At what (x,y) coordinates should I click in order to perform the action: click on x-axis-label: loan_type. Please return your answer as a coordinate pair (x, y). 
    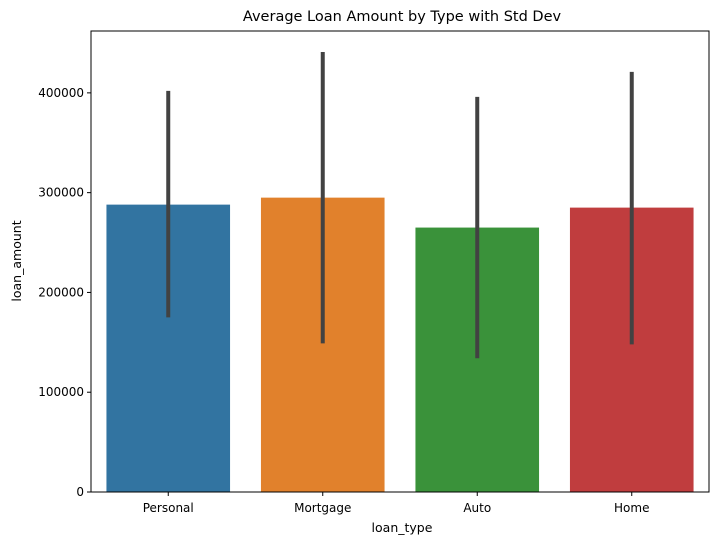
    Looking at the image, I should click on (402, 527).